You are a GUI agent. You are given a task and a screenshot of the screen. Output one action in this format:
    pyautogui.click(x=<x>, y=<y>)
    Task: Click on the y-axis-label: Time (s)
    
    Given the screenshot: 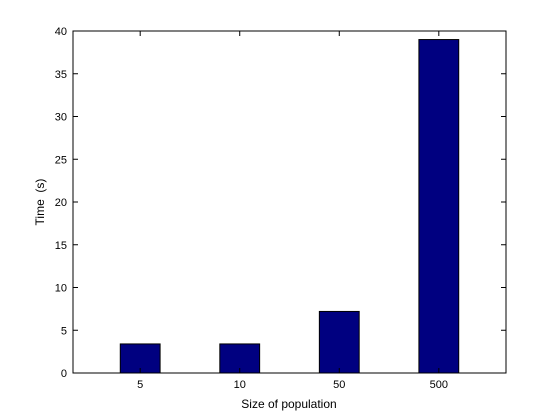 What is the action you would take?
    pyautogui.click(x=40, y=202)
    